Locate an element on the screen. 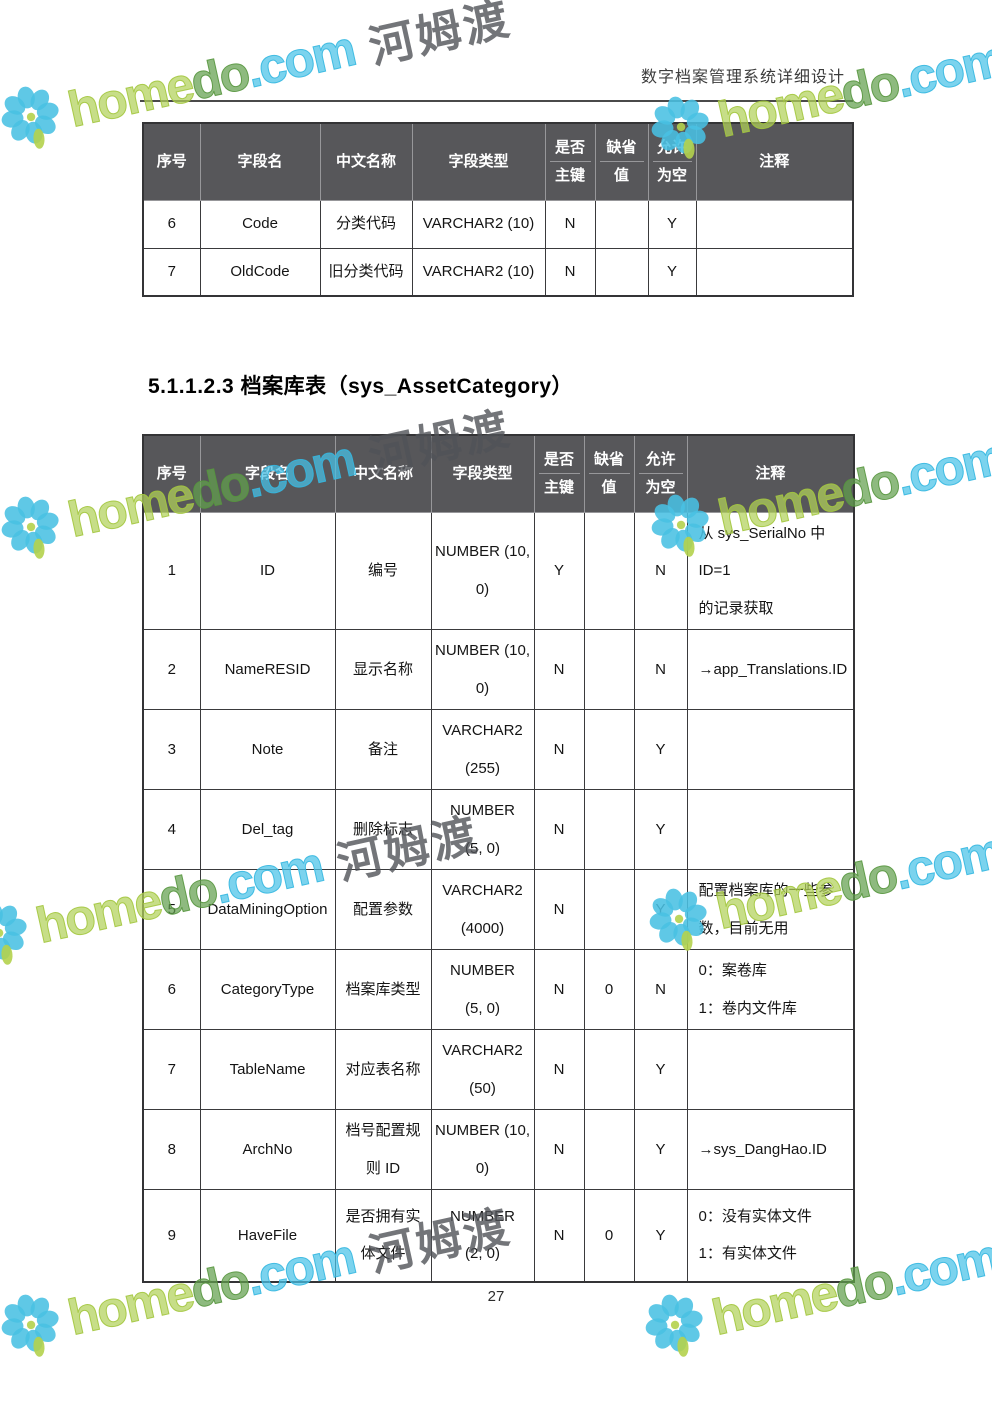  table-cell: 是否拥有实 体文件 is located at coordinates (383, 1235).